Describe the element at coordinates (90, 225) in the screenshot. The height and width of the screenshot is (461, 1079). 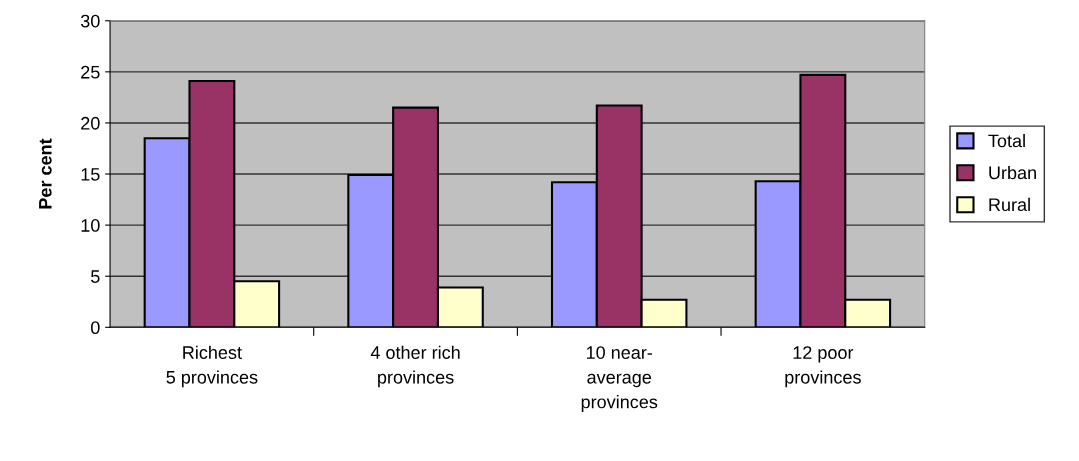
I see `y-tick-label: 10` at that location.